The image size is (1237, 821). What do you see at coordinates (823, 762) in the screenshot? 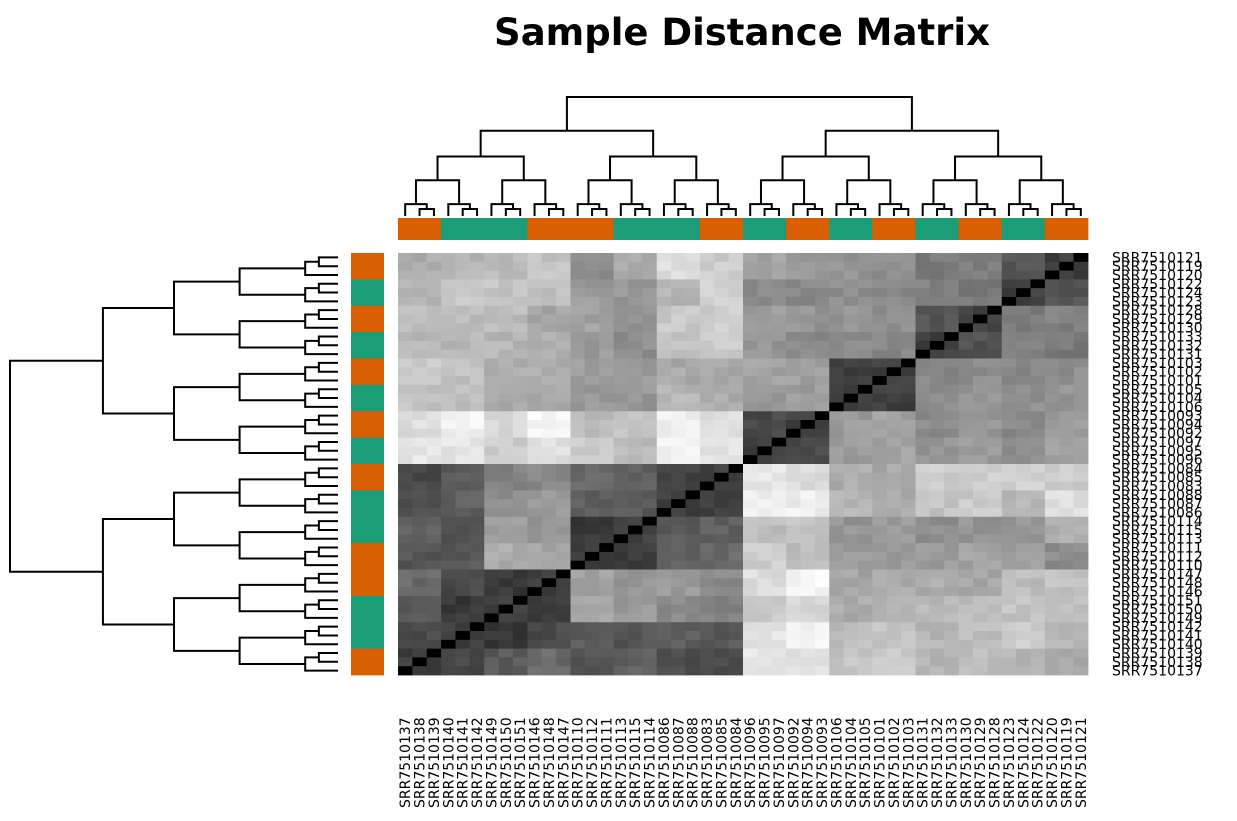
I see `column-label: SRR7510093` at bounding box center [823, 762].